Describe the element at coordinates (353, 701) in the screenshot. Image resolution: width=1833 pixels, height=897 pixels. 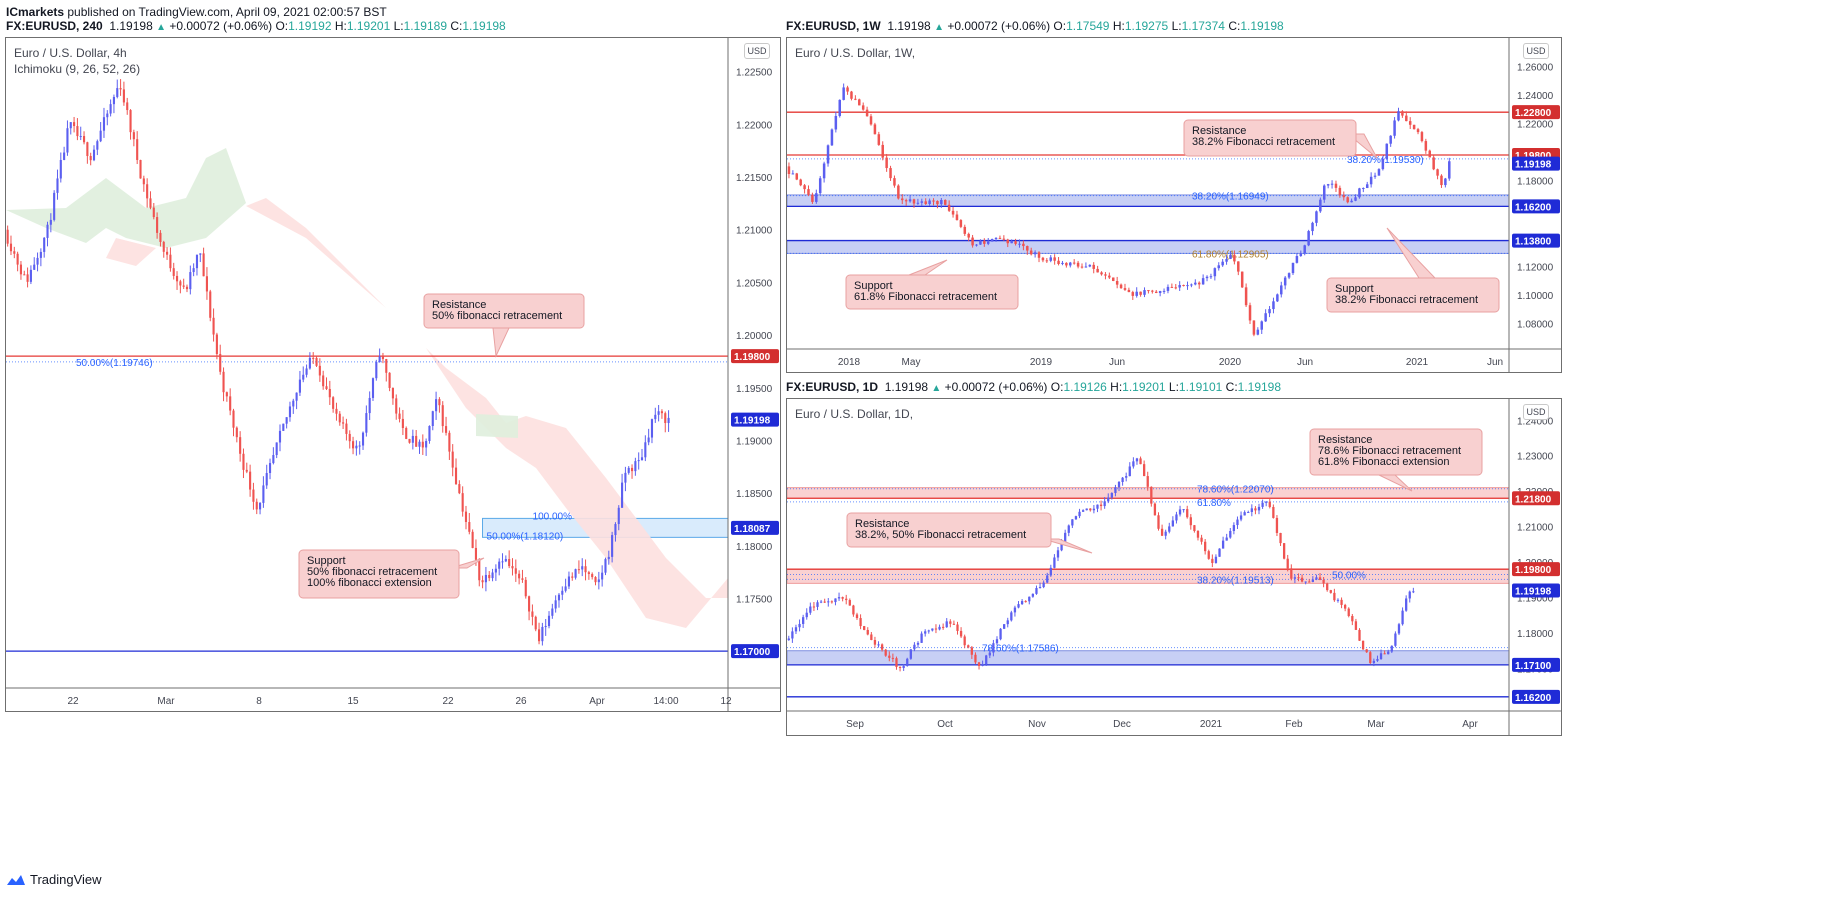
I see `time-tick: 15` at that location.